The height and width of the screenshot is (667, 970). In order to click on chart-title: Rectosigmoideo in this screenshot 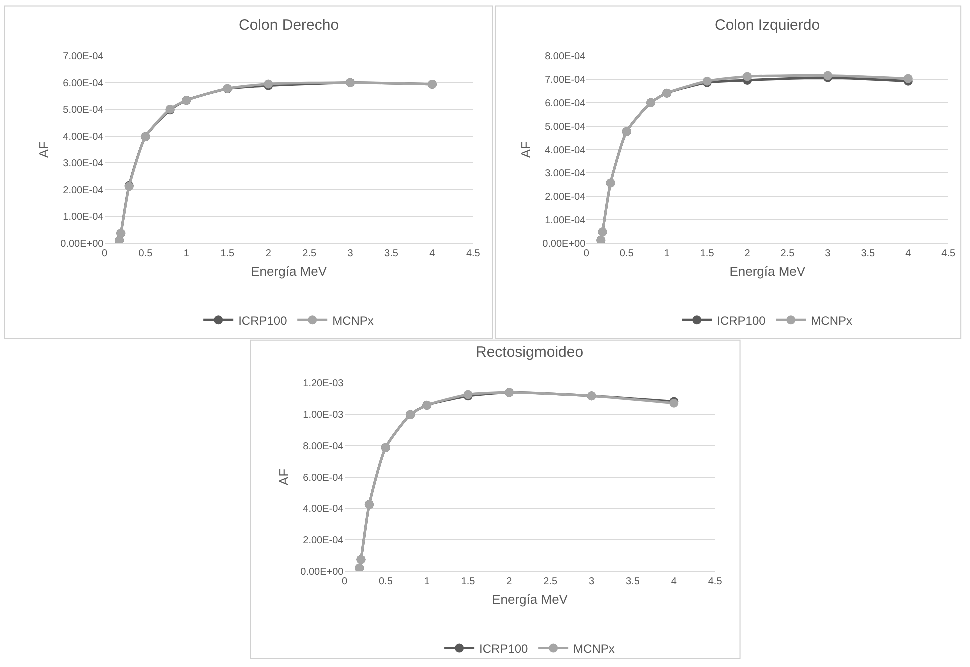, I will do `click(530, 352)`.